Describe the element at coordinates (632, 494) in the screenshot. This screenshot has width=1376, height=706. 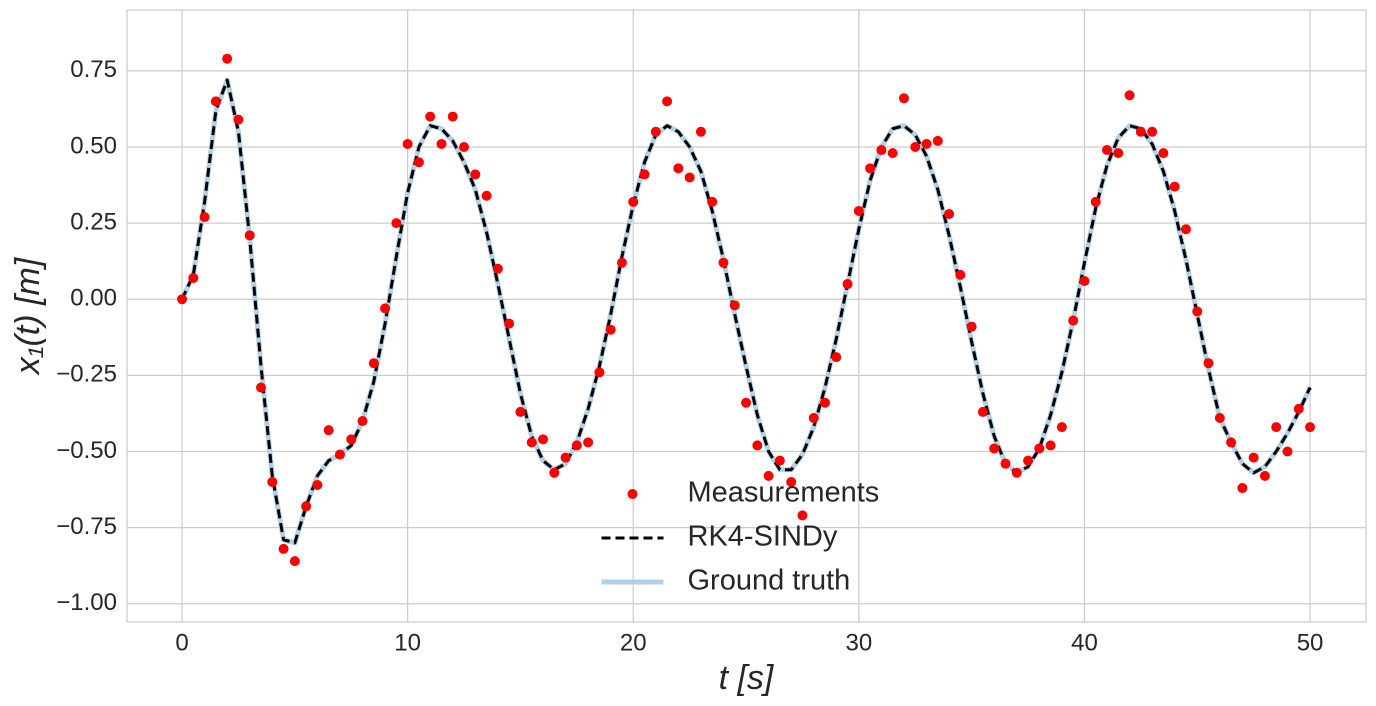
I see `legend-marker` at that location.